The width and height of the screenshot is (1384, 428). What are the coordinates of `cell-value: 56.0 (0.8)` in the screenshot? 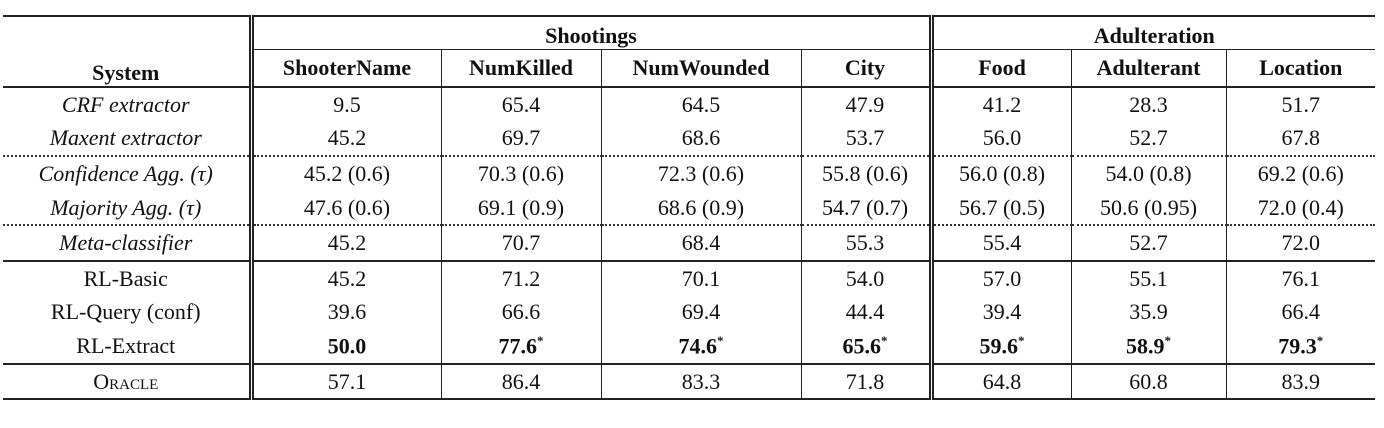 It's located at (1001, 173).